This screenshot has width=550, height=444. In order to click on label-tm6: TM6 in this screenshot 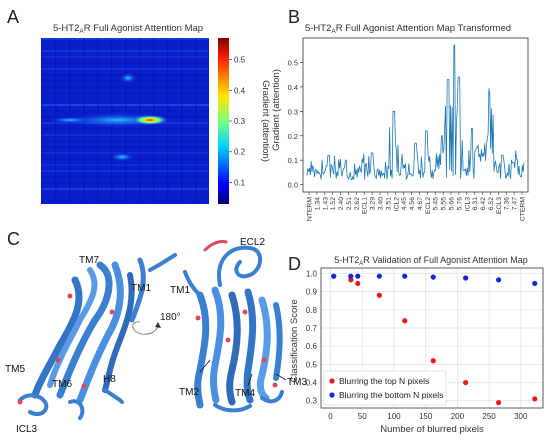, I will do `click(62, 384)`.